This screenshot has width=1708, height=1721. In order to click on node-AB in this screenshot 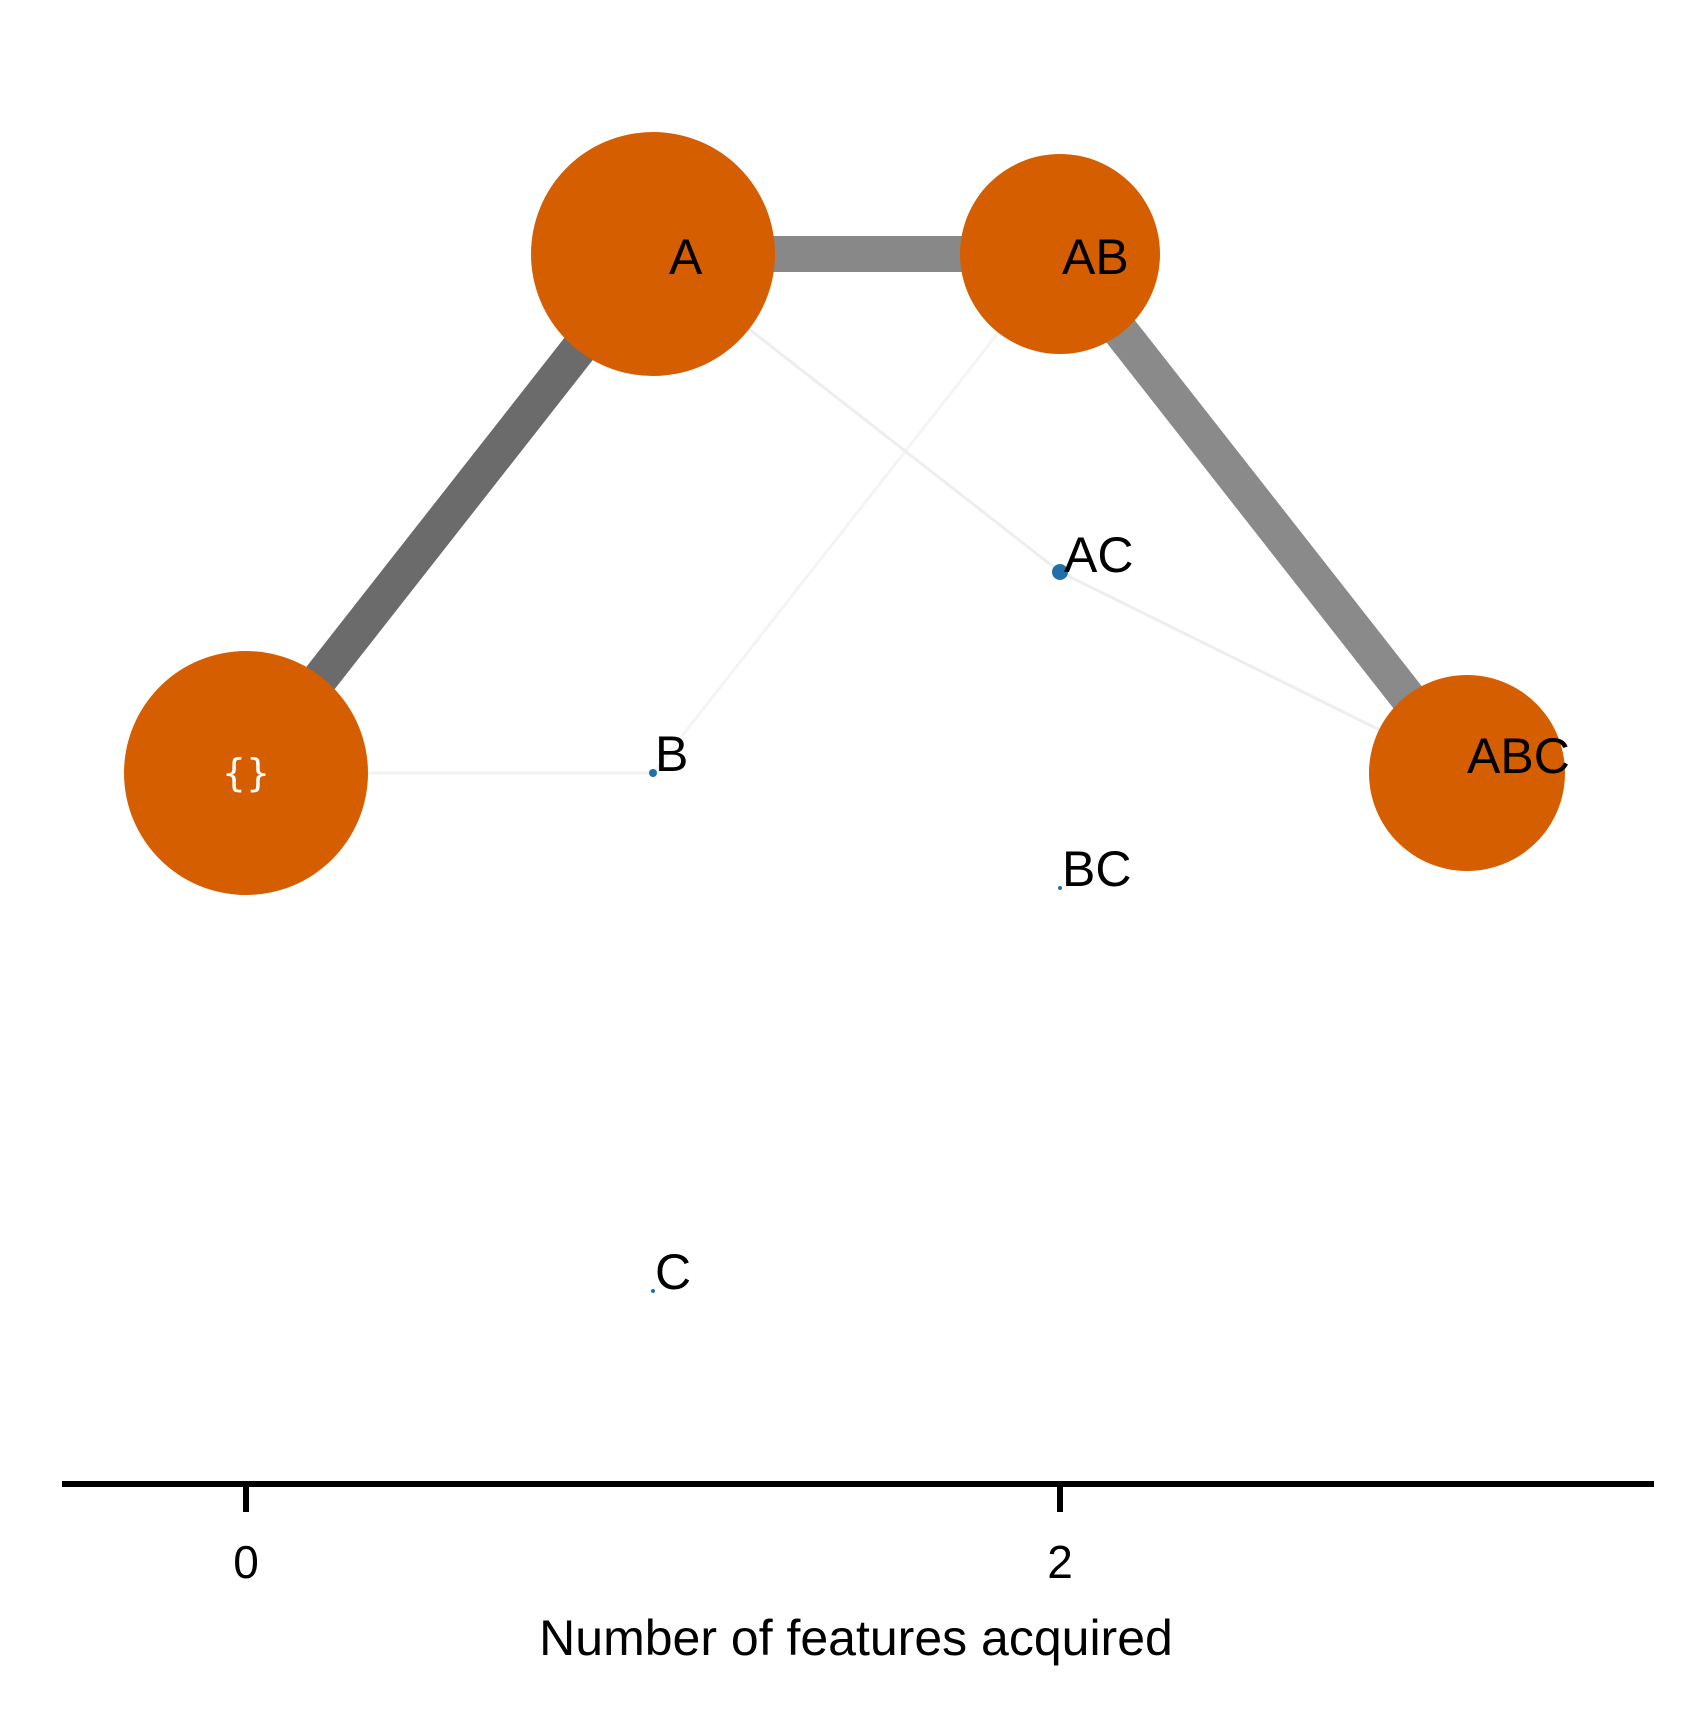, I will do `click(1060, 254)`.